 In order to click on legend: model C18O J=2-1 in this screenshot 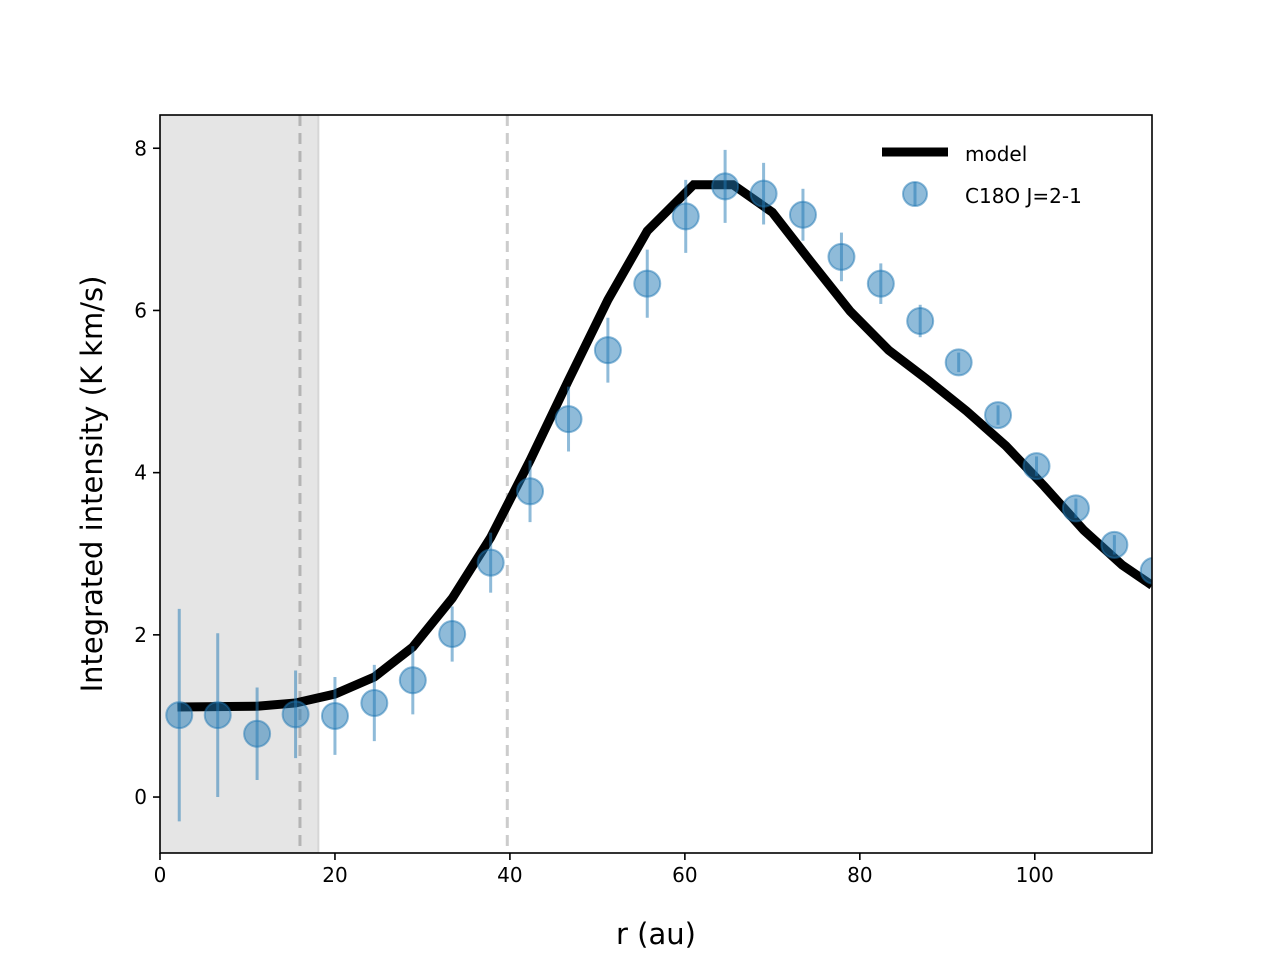, I will do `click(982, 175)`.